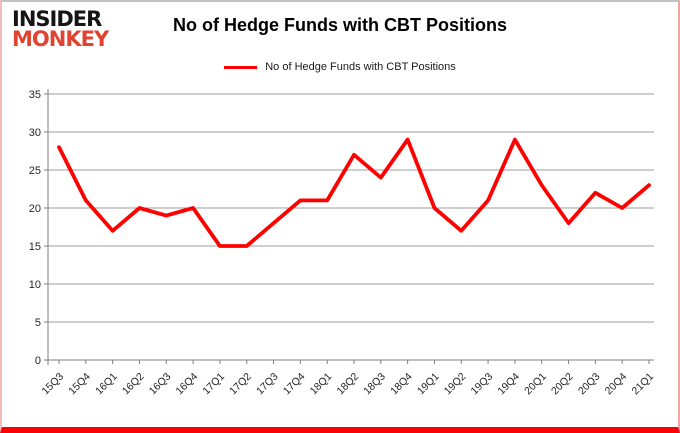 This screenshot has width=680, height=433. I want to click on x-tick-label: 16Q2, so click(133, 384).